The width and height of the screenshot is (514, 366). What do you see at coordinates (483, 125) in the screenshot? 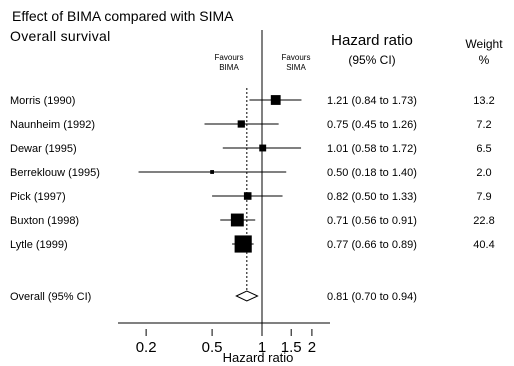
I see `weight-value: 7.2` at bounding box center [483, 125].